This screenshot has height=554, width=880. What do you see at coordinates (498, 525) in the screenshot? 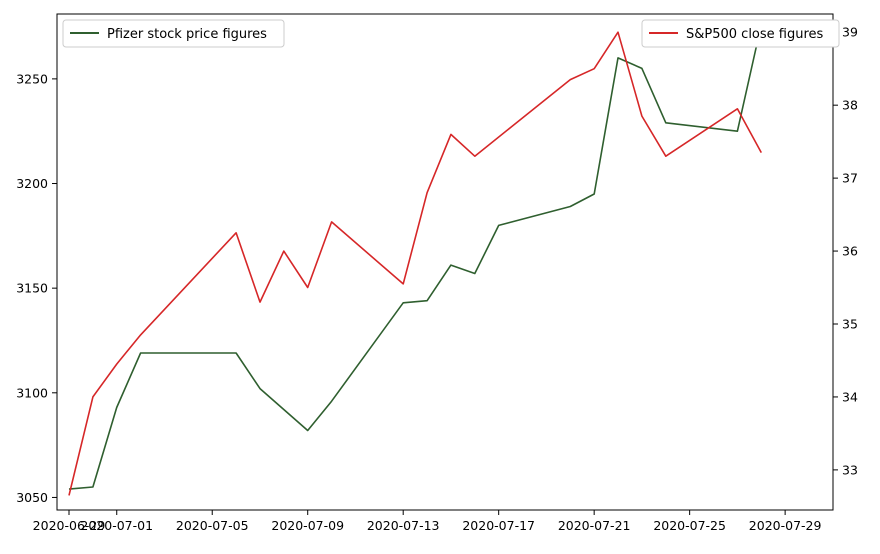
I see `x-tick-label: 2020-07-17` at bounding box center [498, 525].